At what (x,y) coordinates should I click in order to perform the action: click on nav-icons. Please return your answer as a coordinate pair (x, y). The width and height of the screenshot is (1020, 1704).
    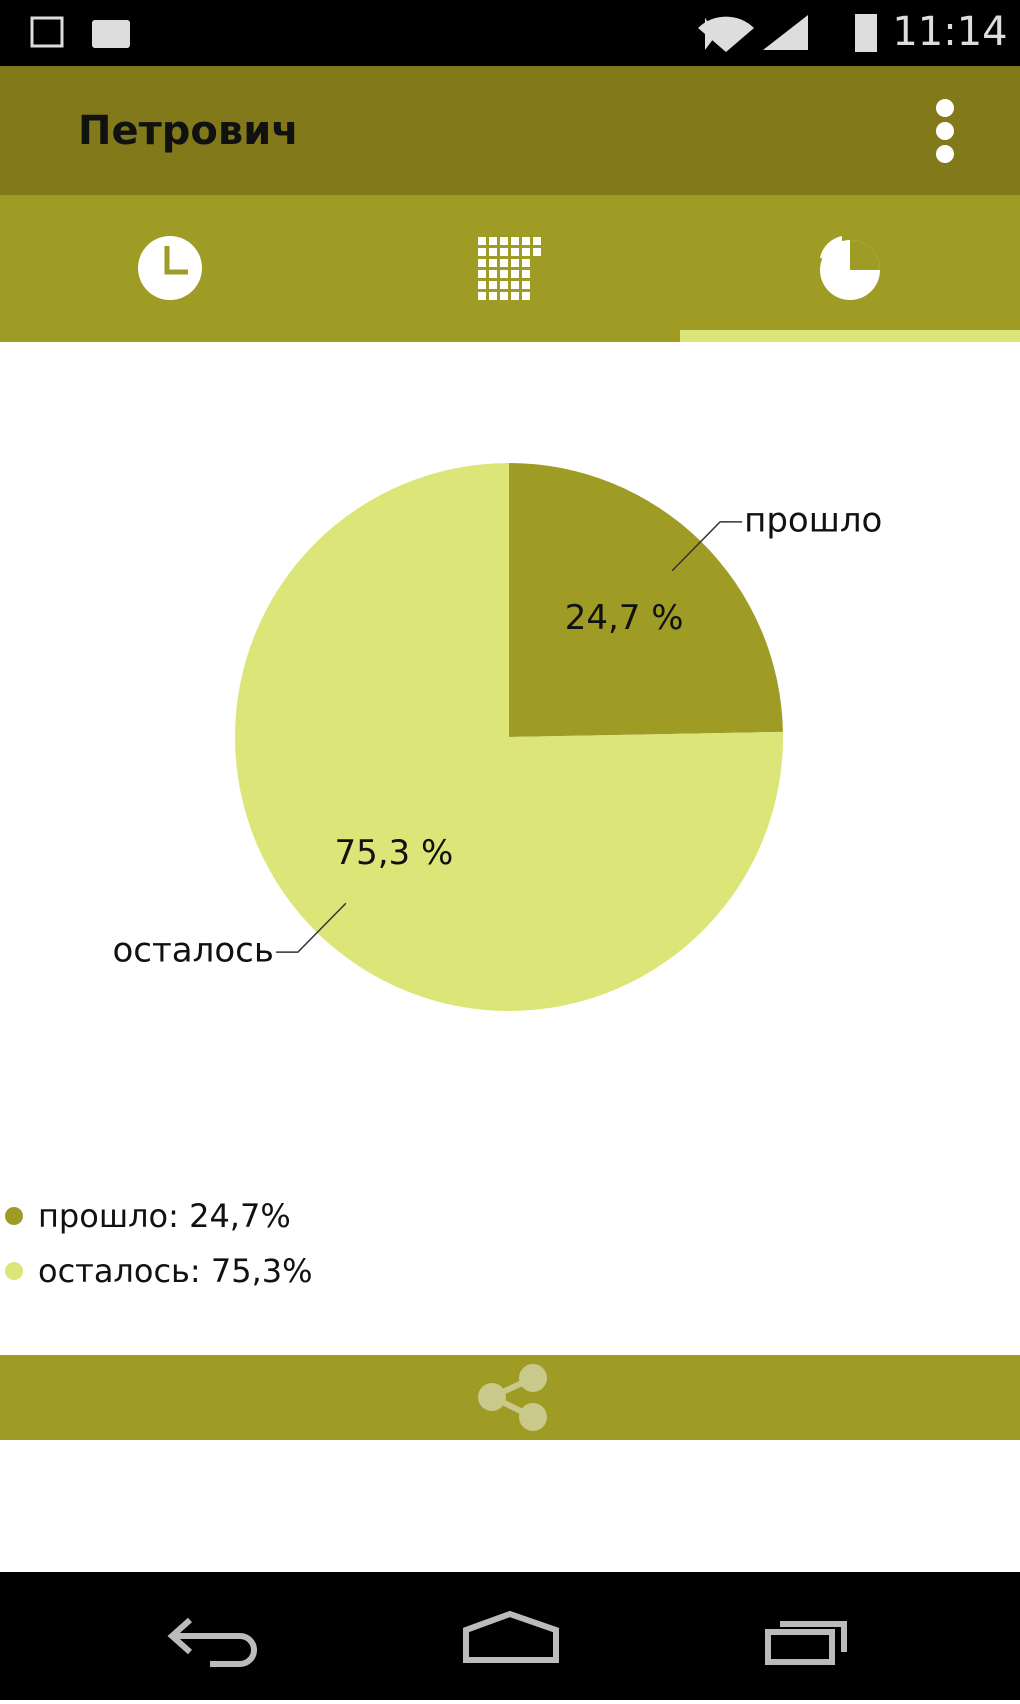
    Looking at the image, I should click on (507, 1638).